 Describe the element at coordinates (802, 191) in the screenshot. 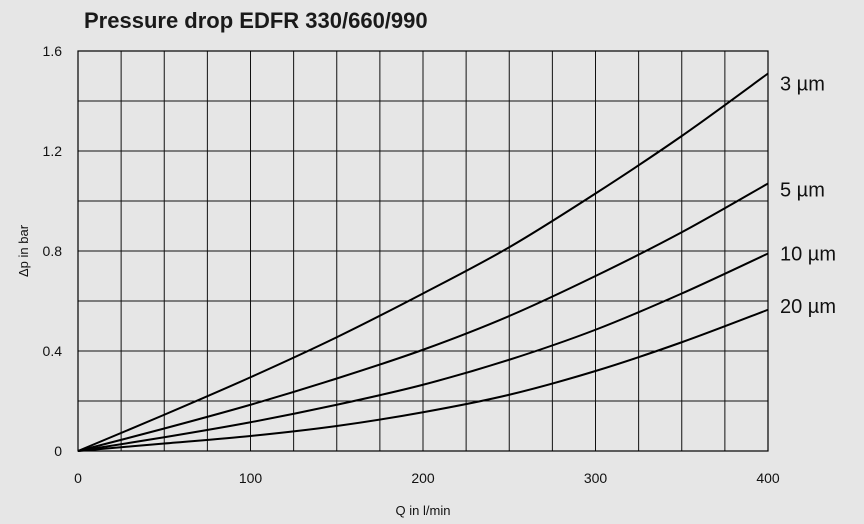

I see `series-label: 5 µm` at that location.